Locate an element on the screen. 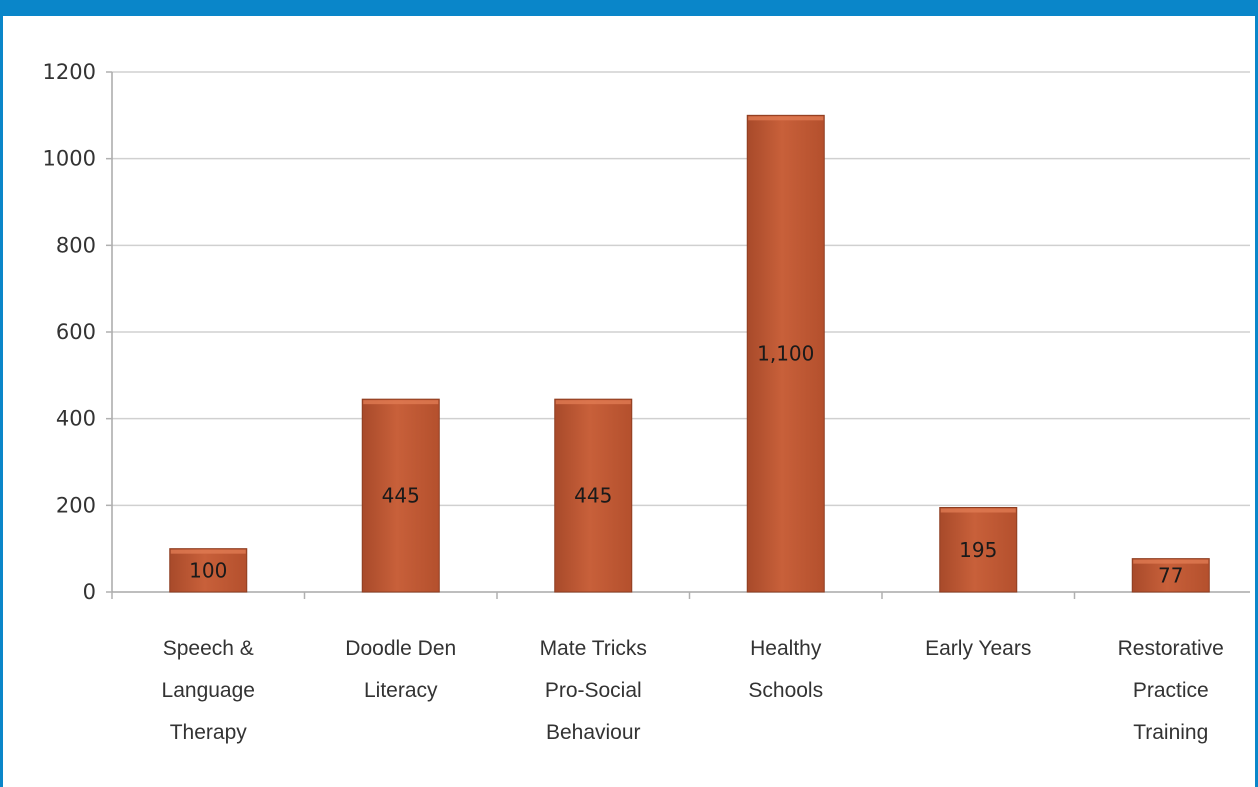 The width and height of the screenshot is (1258, 787). x-tick-label: Behaviour is located at coordinates (593, 732).